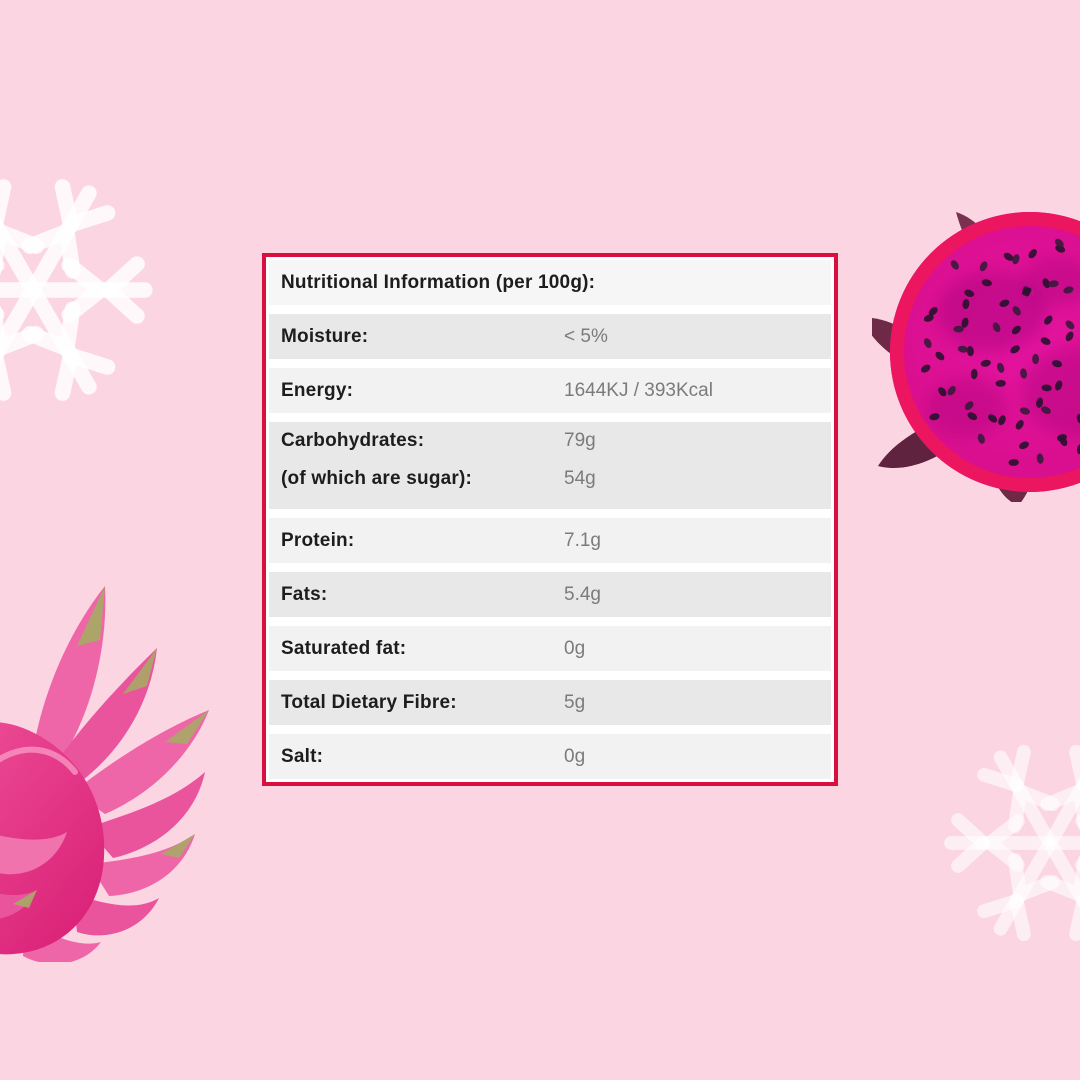 This screenshot has width=1080, height=1080. What do you see at coordinates (575, 702) in the screenshot?
I see `row-value: 5g` at bounding box center [575, 702].